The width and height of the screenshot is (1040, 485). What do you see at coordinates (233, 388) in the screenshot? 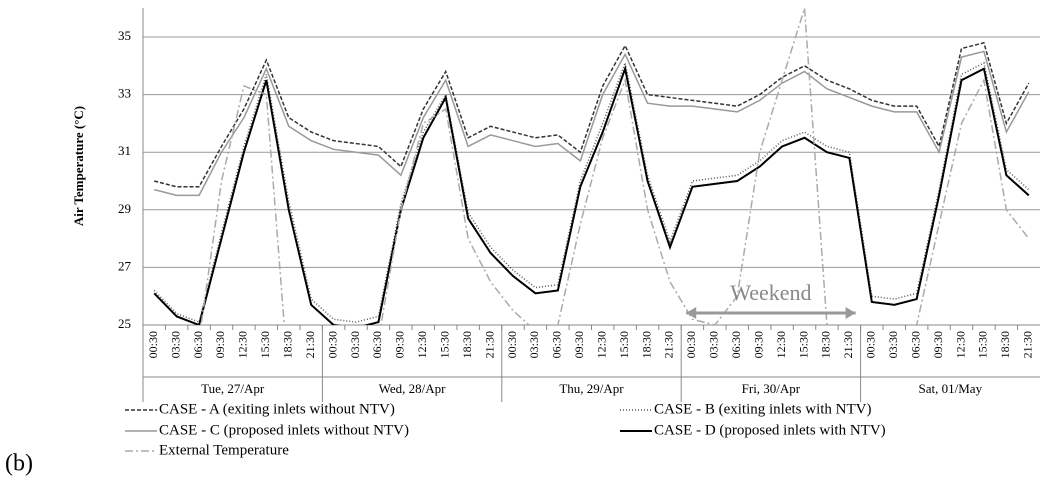
I see `group-label: Tue, 27/Apr` at bounding box center [233, 388].